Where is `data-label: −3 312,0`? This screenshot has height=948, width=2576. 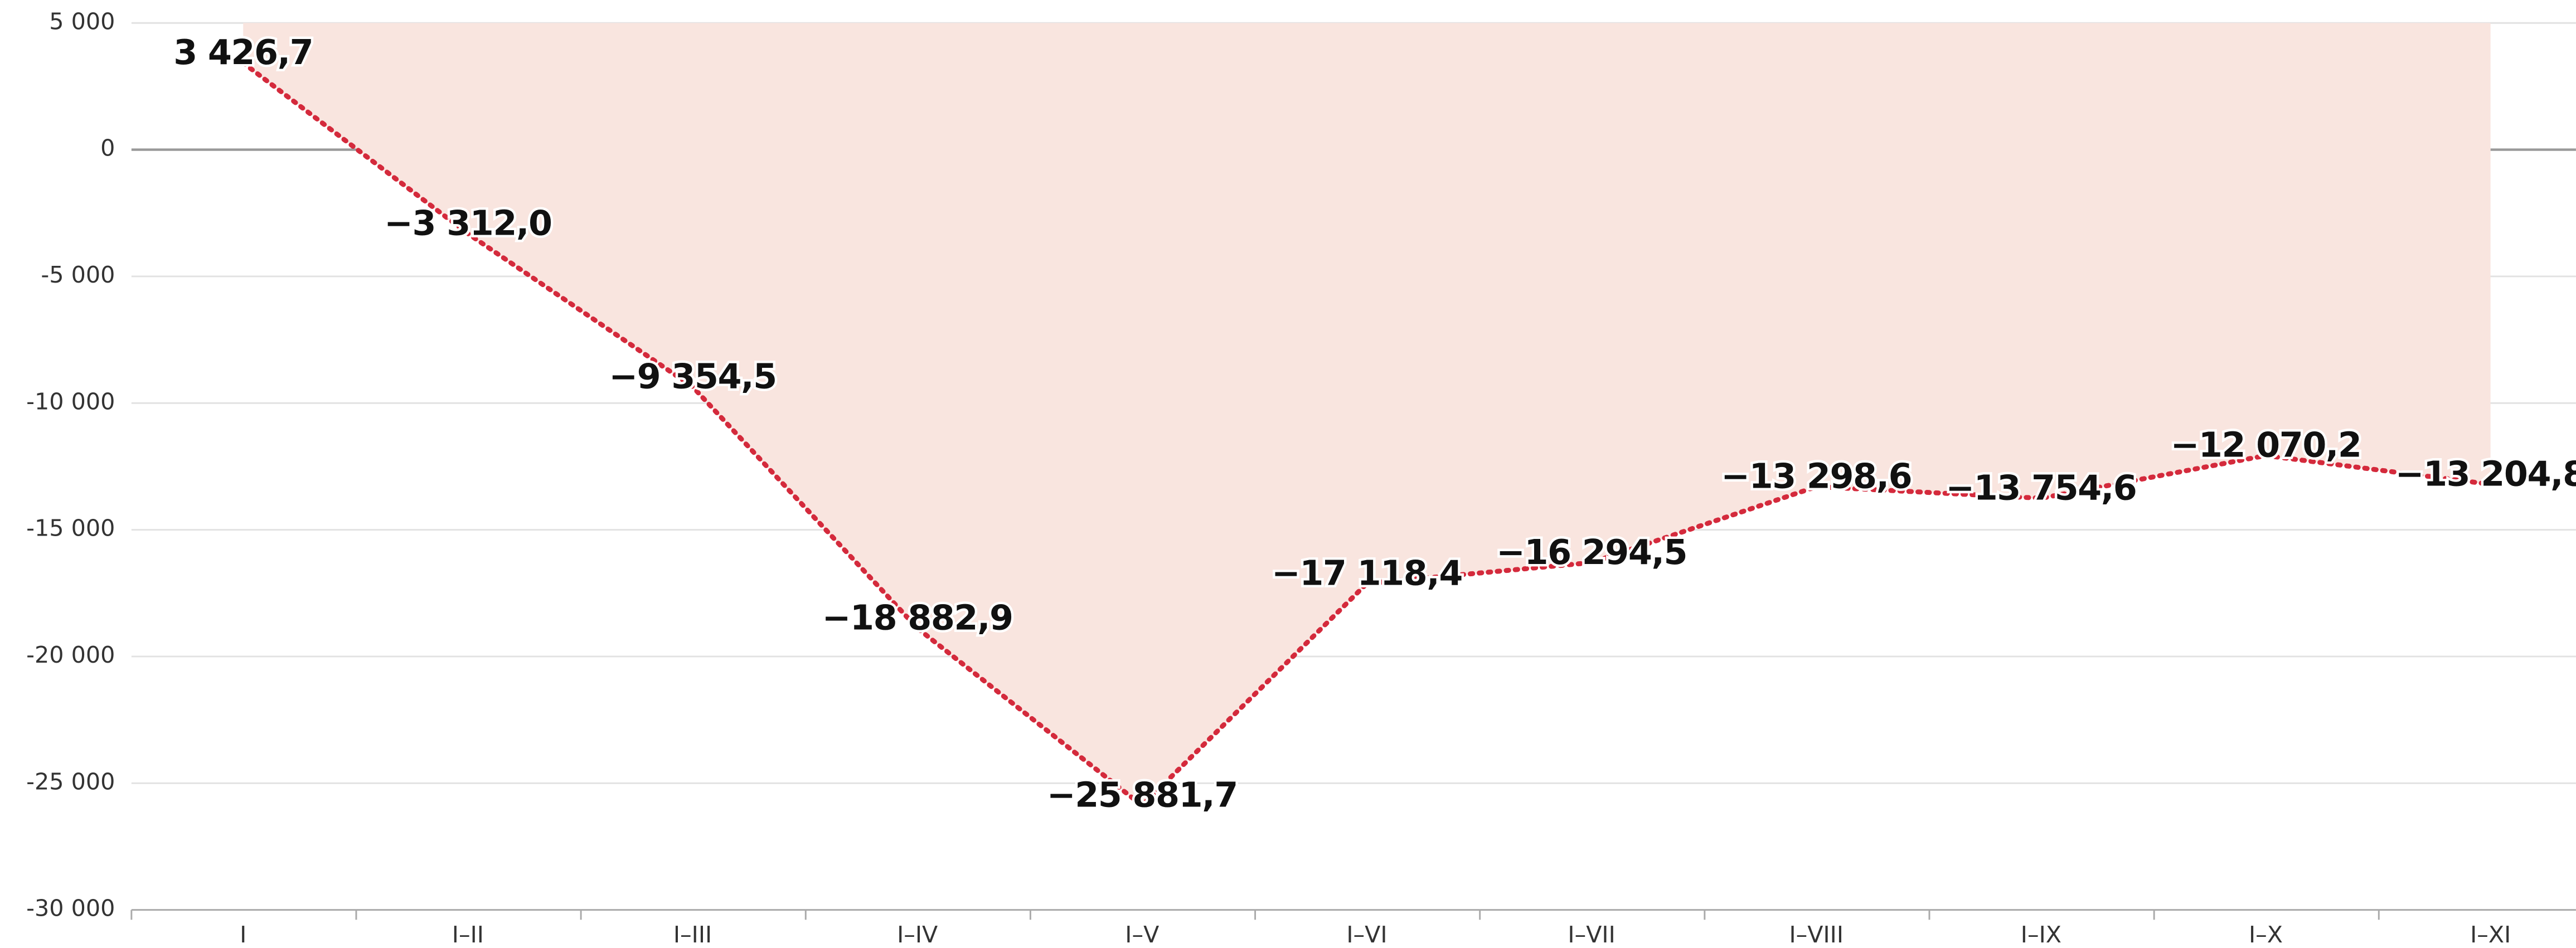 data-label: −3 312,0 is located at coordinates (468, 223).